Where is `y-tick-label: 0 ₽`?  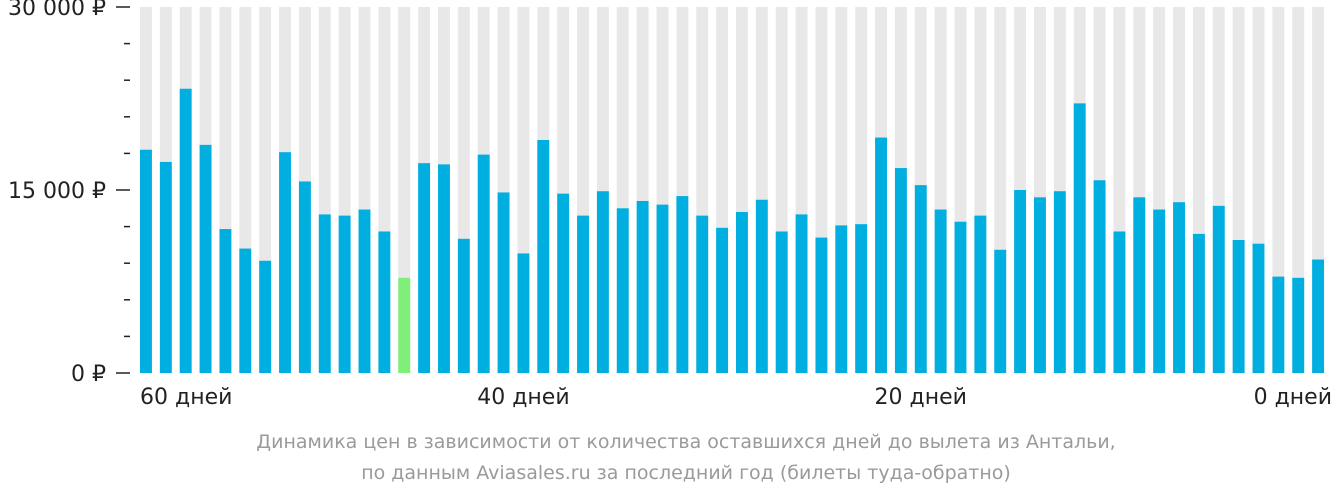
y-tick-label: 0 ₽ is located at coordinates (88, 374).